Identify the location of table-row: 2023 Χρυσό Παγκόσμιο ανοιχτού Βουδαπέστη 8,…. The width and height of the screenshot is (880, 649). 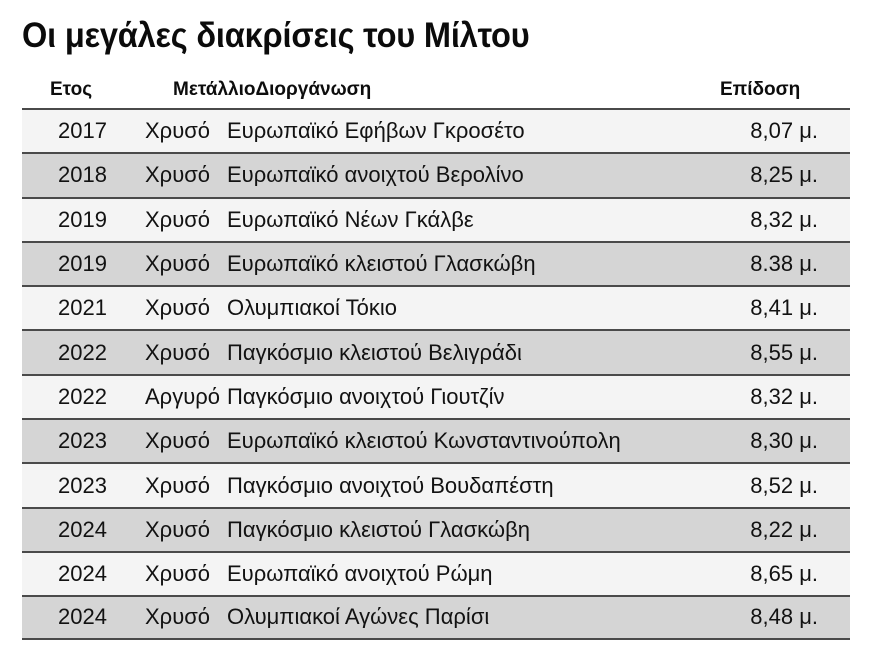
(436, 484).